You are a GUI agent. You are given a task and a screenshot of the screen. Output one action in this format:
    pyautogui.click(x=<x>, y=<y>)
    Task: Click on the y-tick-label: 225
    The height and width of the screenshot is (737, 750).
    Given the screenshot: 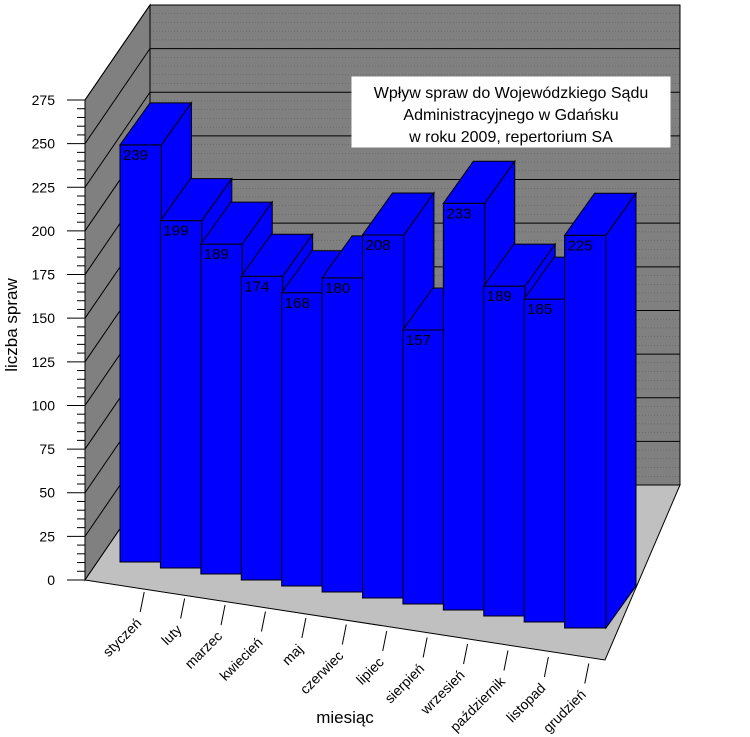 What is the action you would take?
    pyautogui.click(x=44, y=187)
    